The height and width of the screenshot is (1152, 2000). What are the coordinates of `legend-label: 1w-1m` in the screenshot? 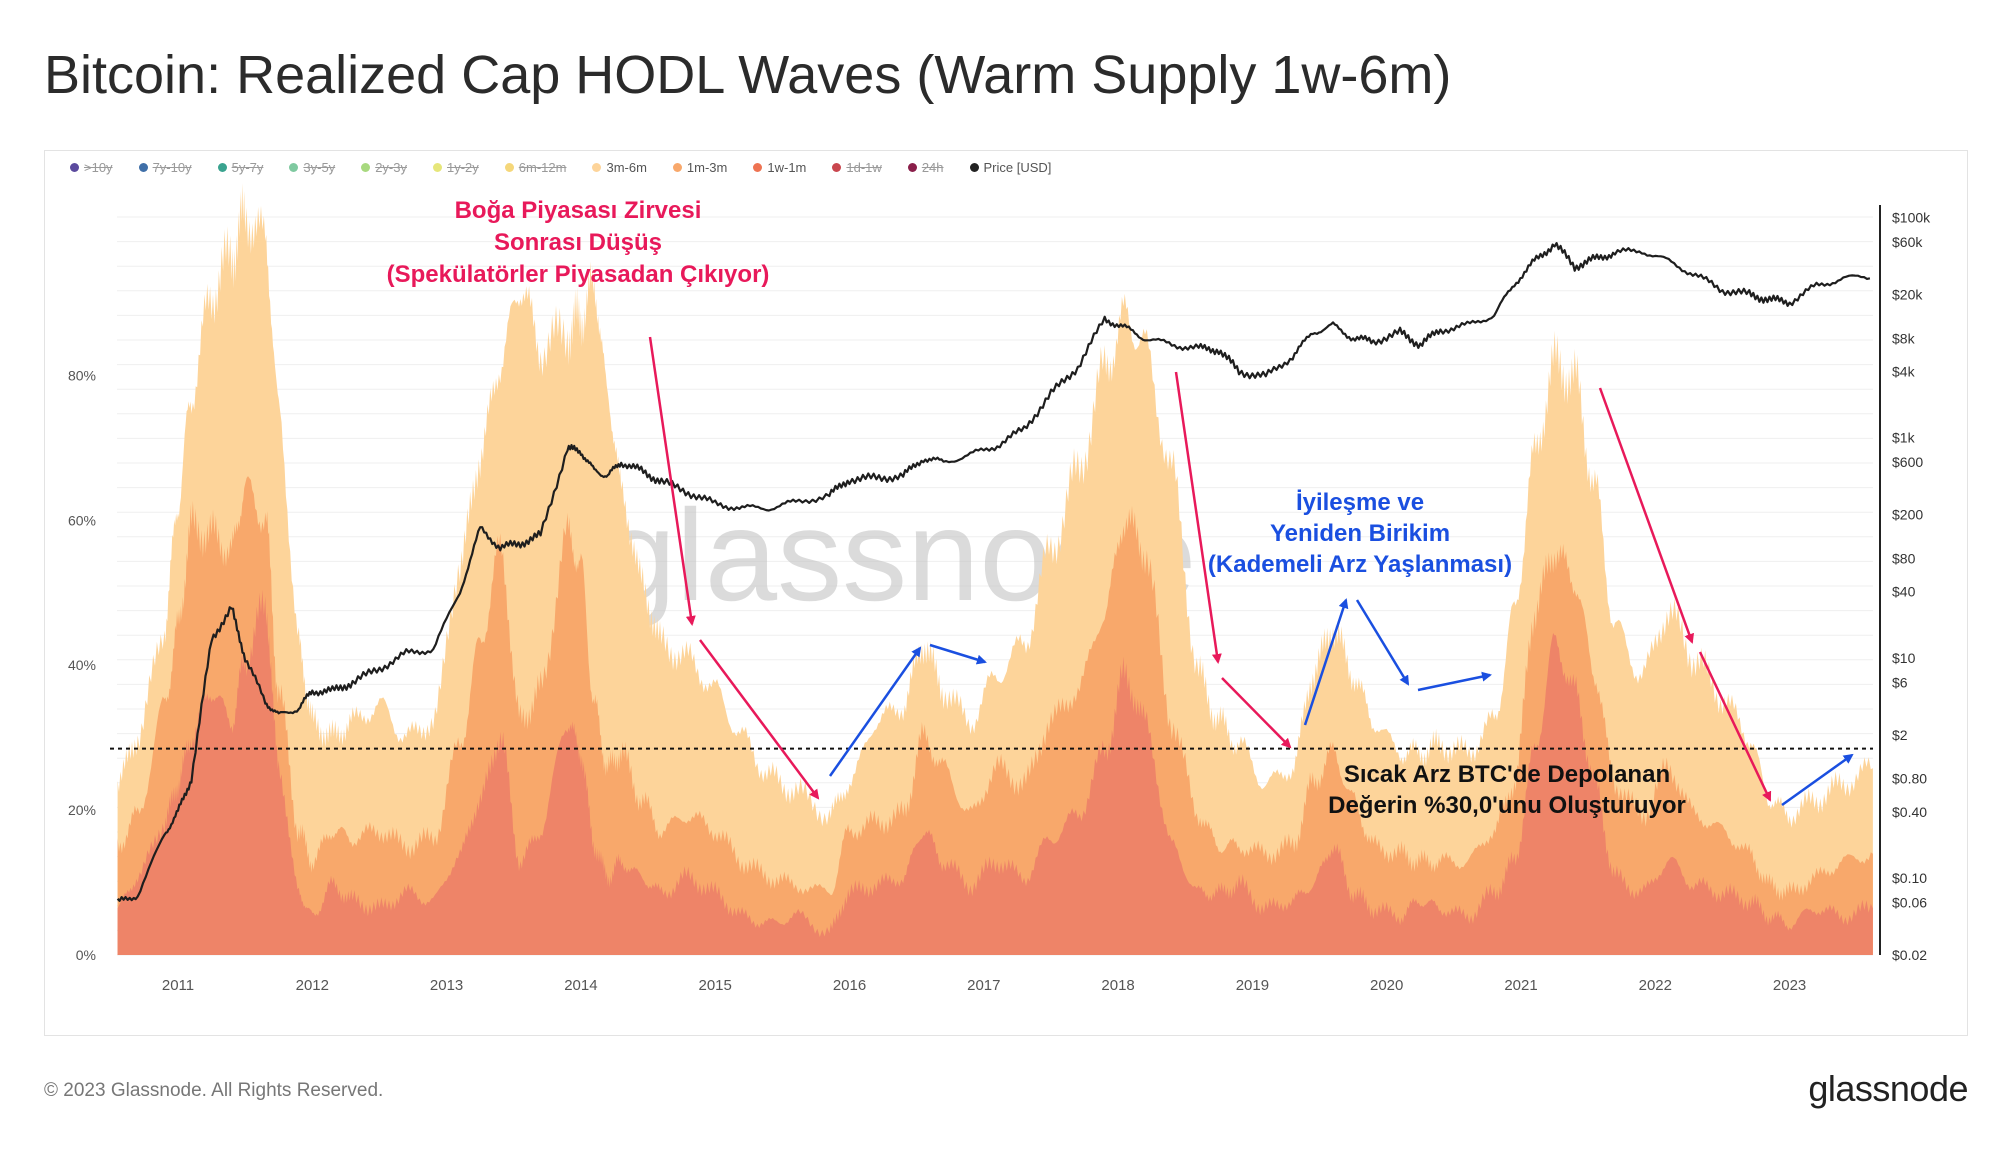 It's located at (787, 167).